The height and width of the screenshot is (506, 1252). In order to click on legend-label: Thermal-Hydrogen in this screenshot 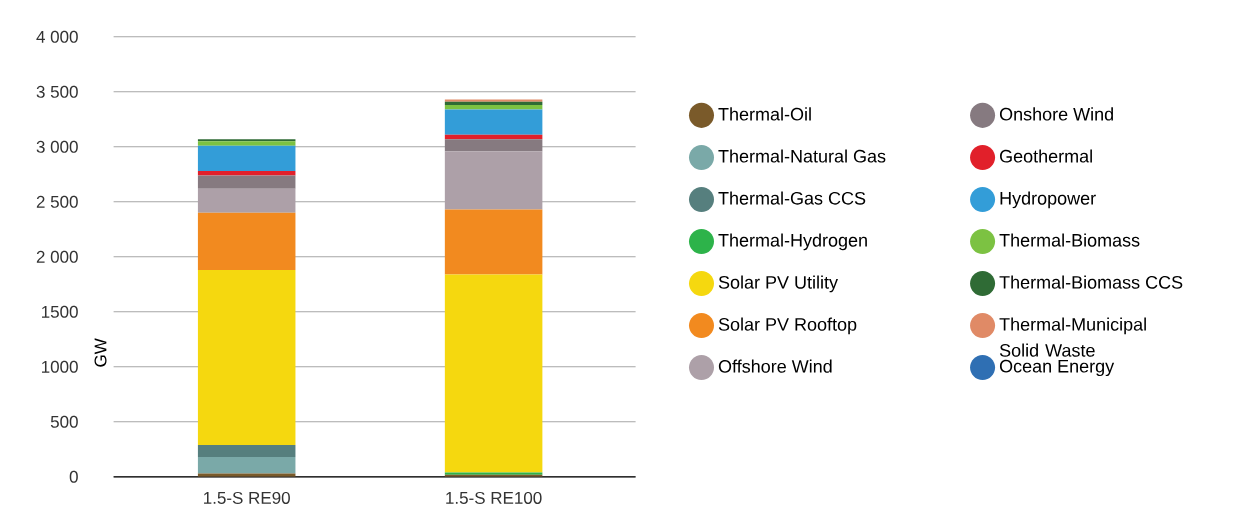, I will do `click(792, 242)`.